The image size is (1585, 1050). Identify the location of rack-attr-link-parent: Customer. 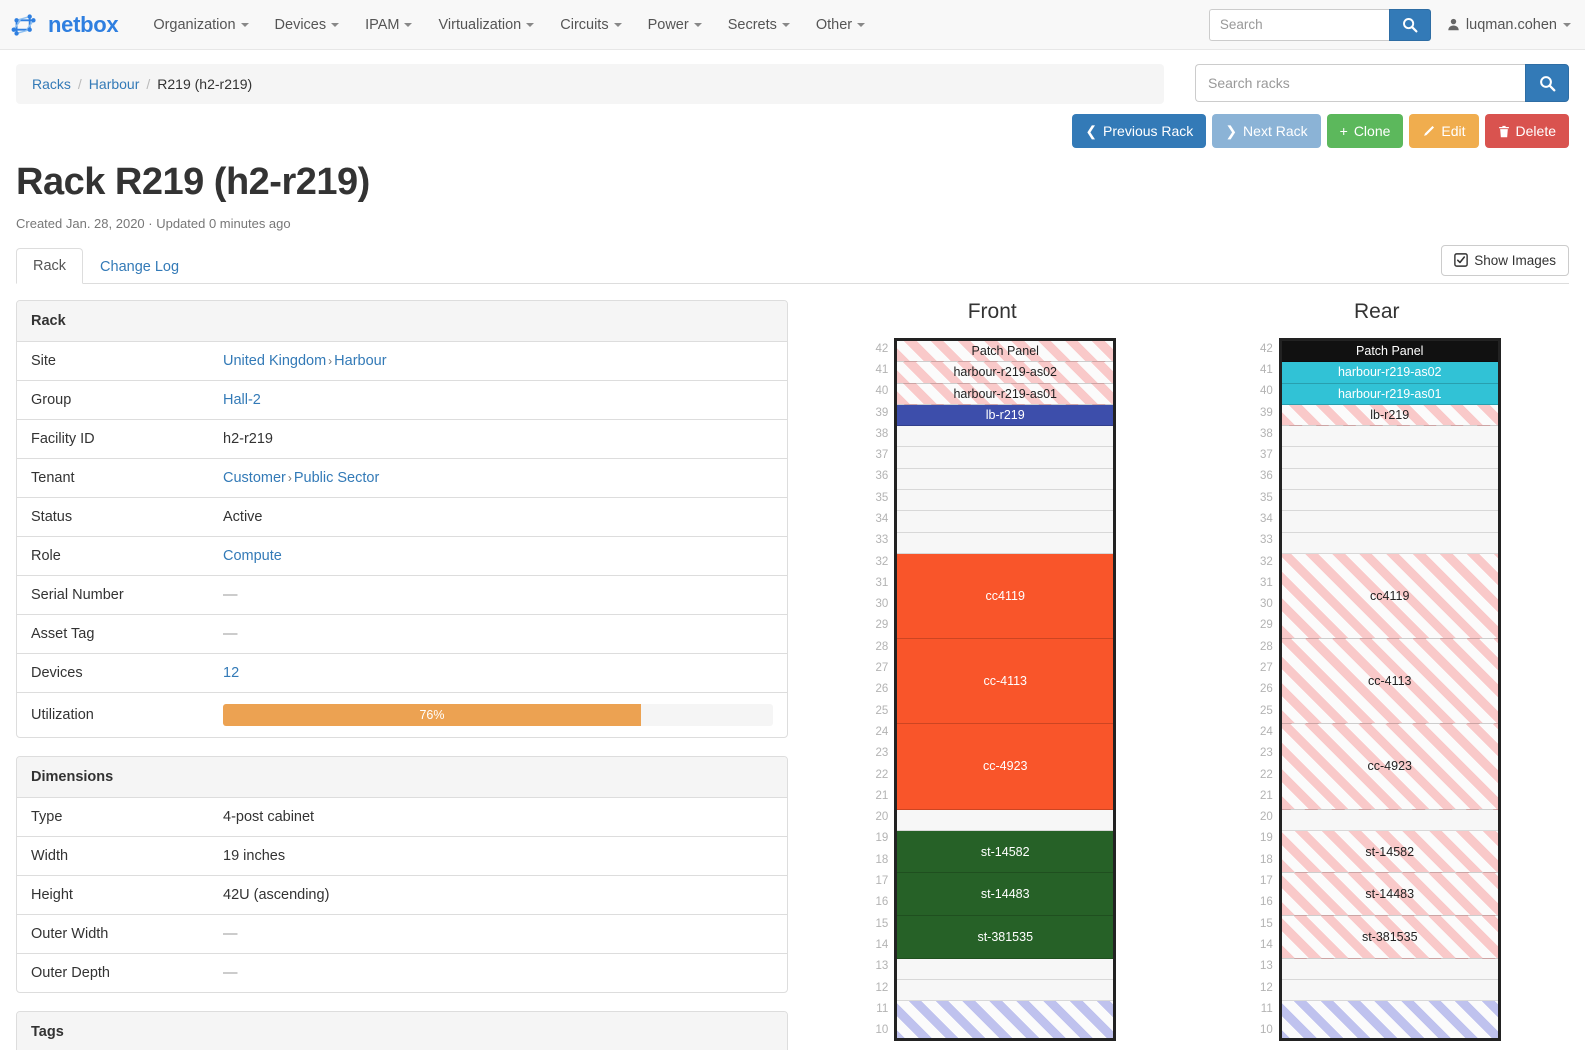
(254, 477).